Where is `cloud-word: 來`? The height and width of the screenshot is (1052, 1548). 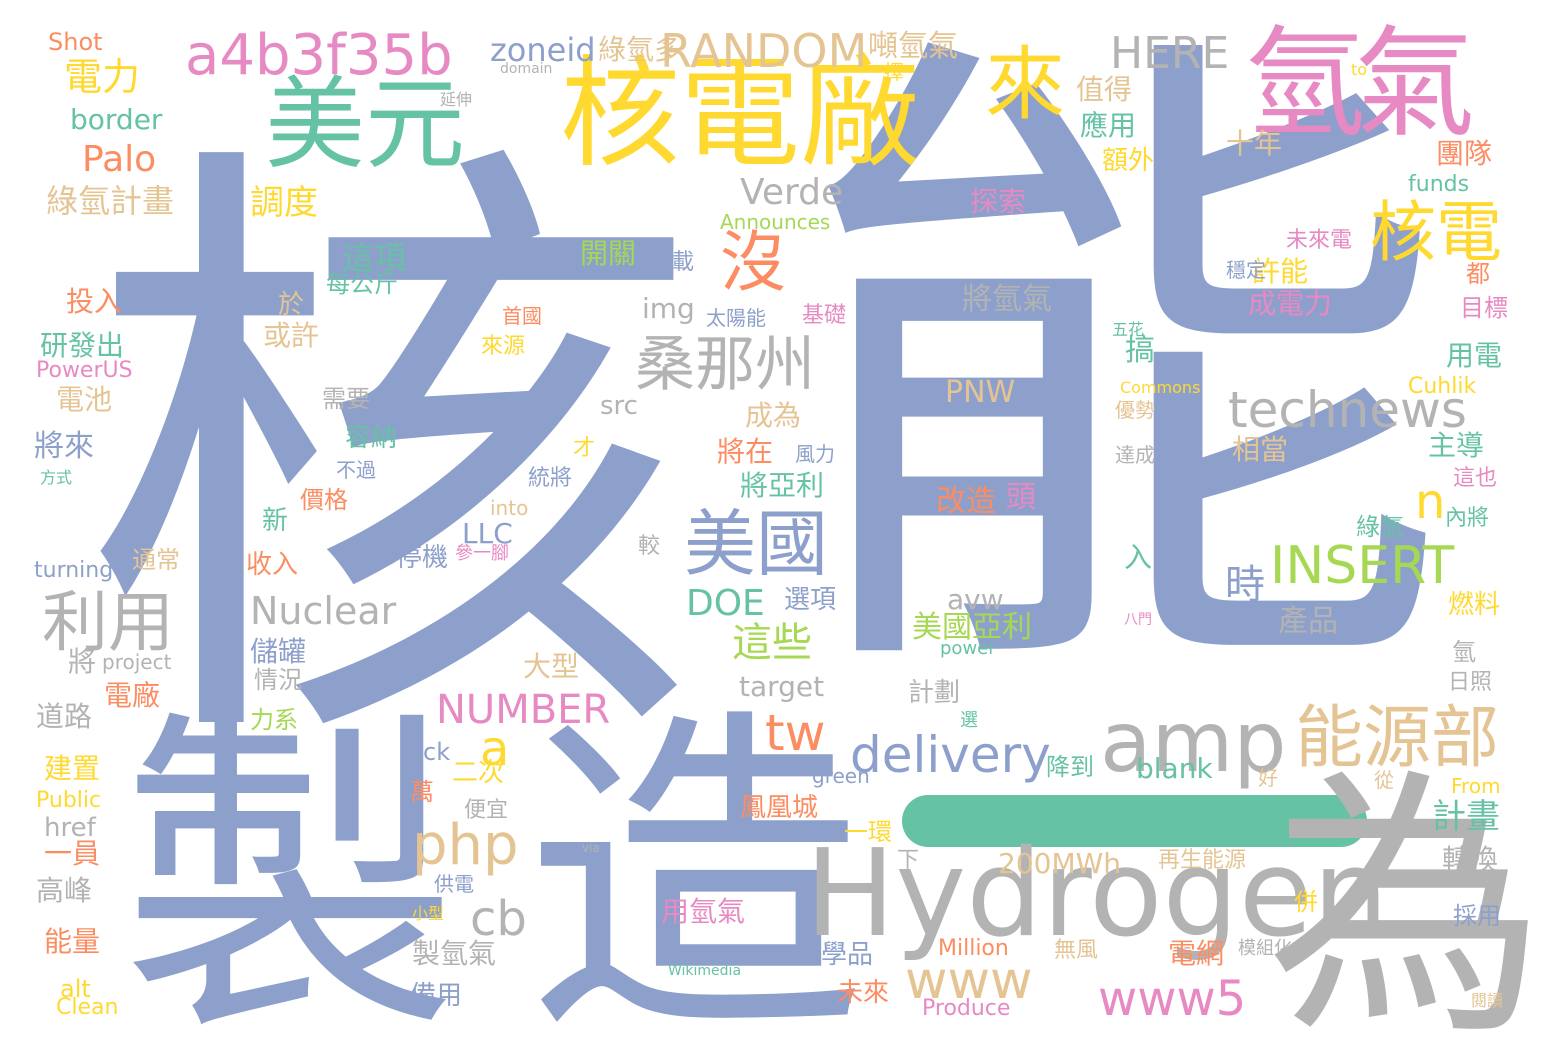
cloud-word: 來 is located at coordinates (1025, 84).